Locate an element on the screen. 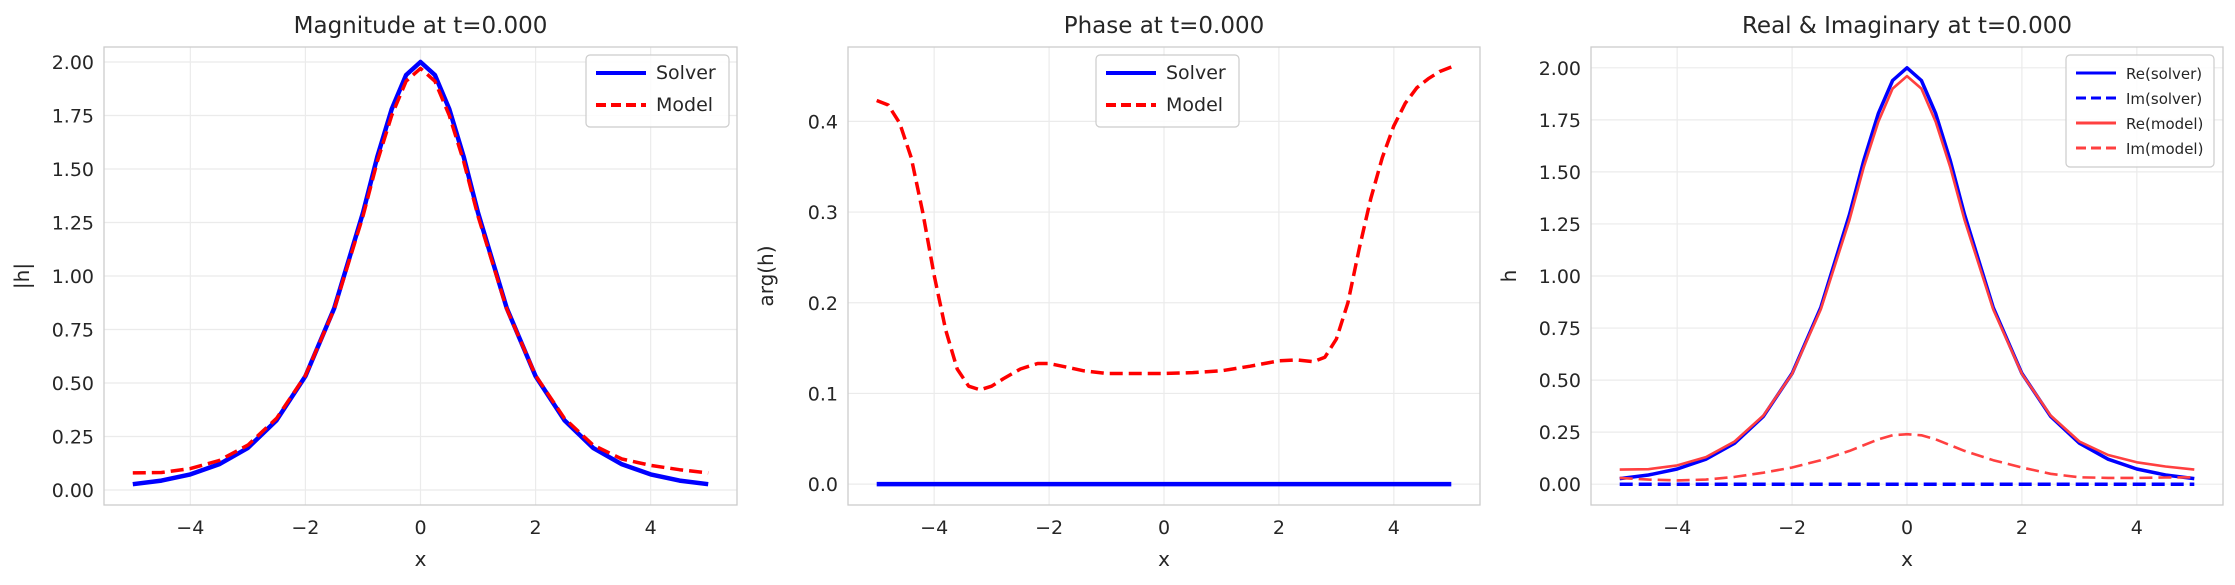  legend-label: Re(model) is located at coordinates (2164, 124).